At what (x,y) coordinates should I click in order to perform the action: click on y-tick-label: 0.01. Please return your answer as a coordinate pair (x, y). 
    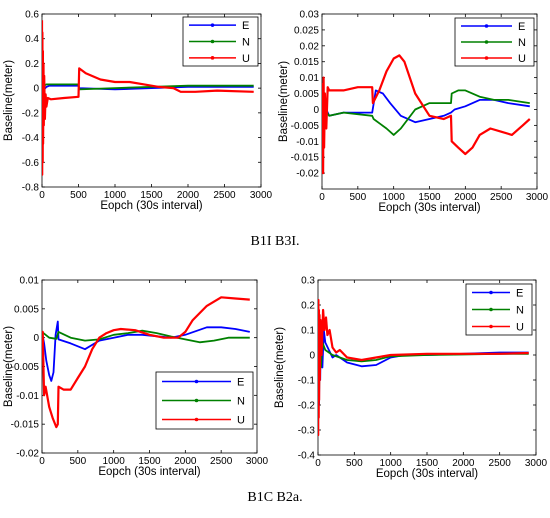
    Looking at the image, I should click on (30, 281).